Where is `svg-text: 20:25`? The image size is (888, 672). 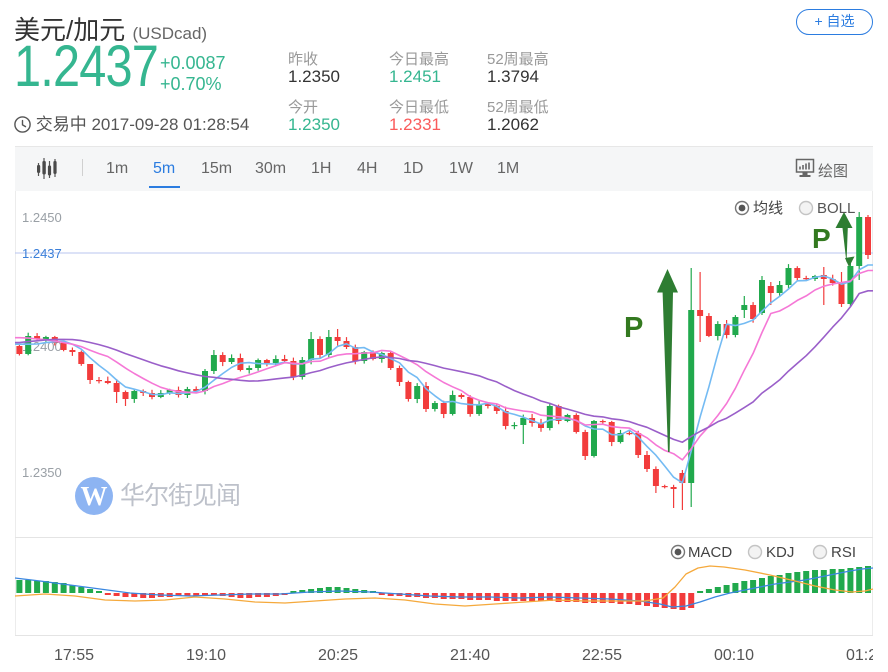 svg-text: 20:25 is located at coordinates (338, 655).